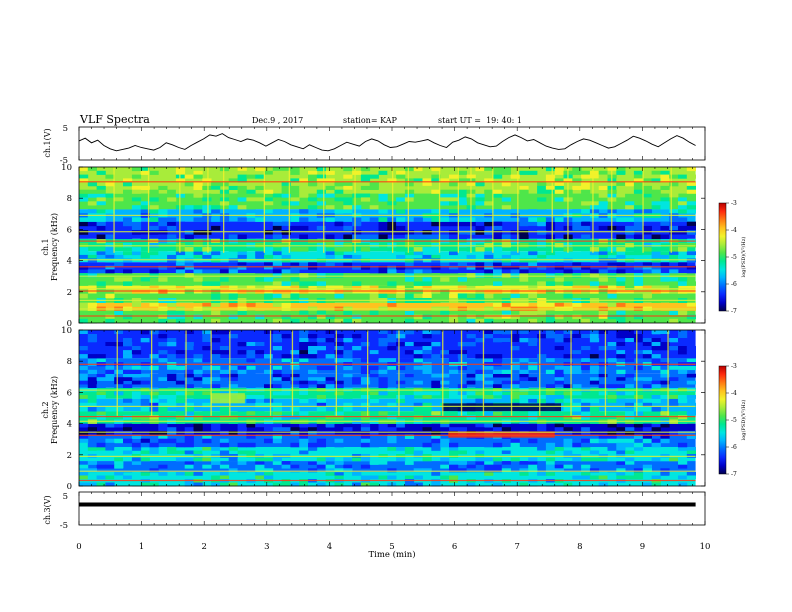  I want to click on spectrogram-streak, so click(208, 210).